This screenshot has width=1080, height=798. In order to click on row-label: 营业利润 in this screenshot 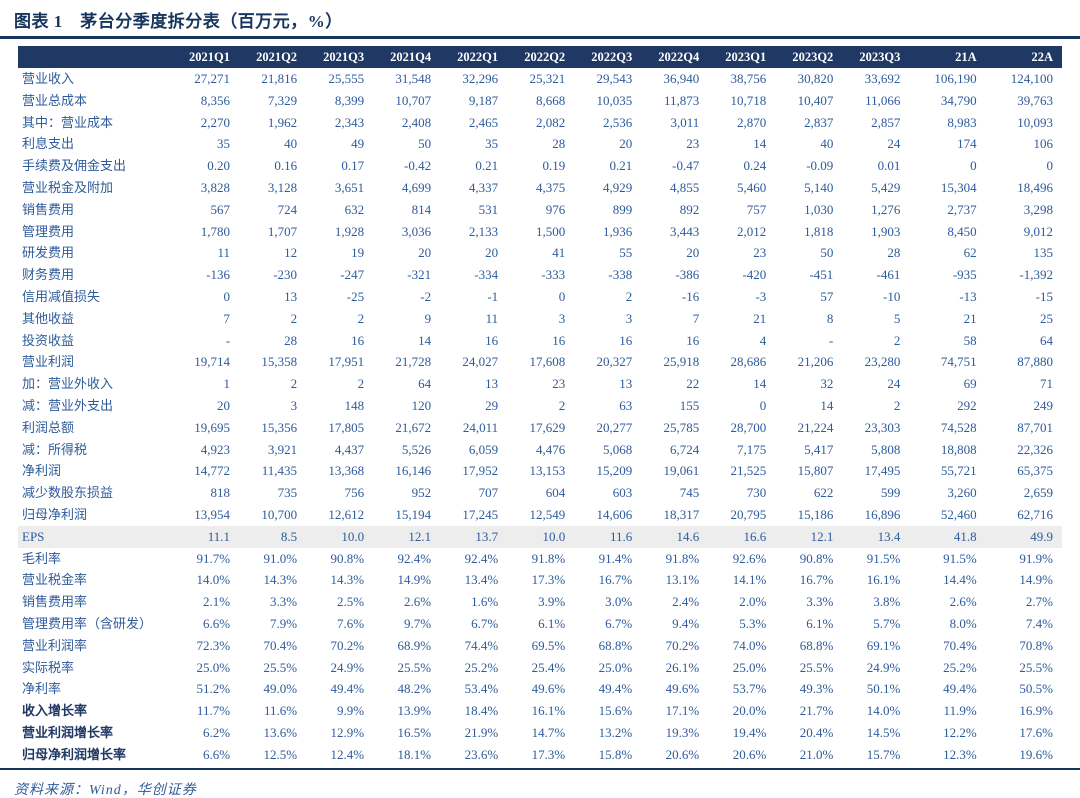, I will do `click(48, 362)`.